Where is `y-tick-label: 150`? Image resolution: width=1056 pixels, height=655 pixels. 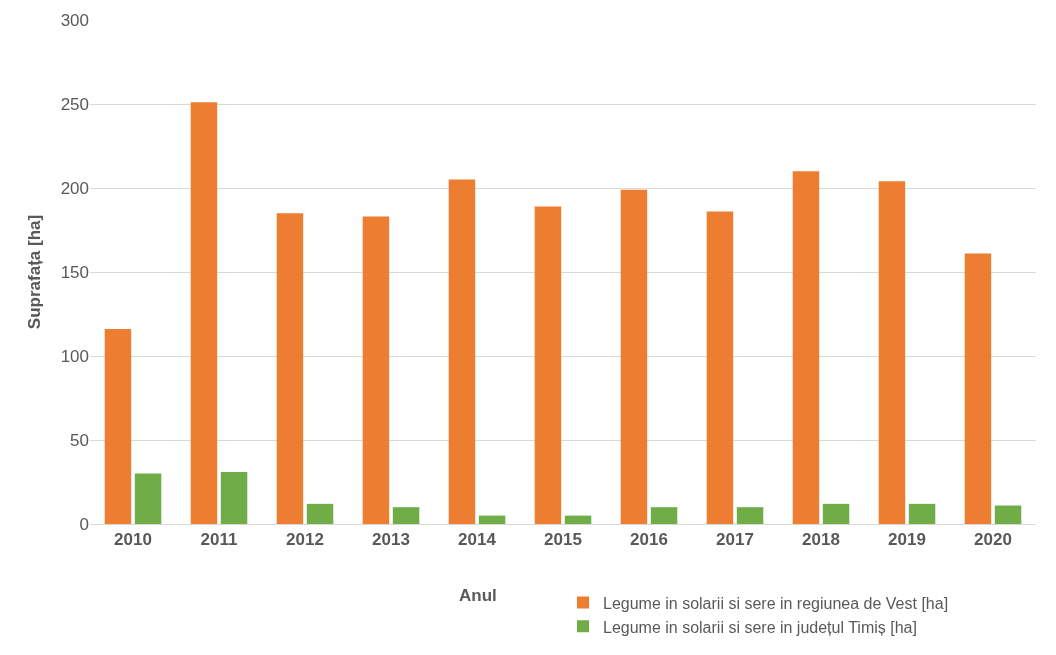
y-tick-label: 150 is located at coordinates (74, 272).